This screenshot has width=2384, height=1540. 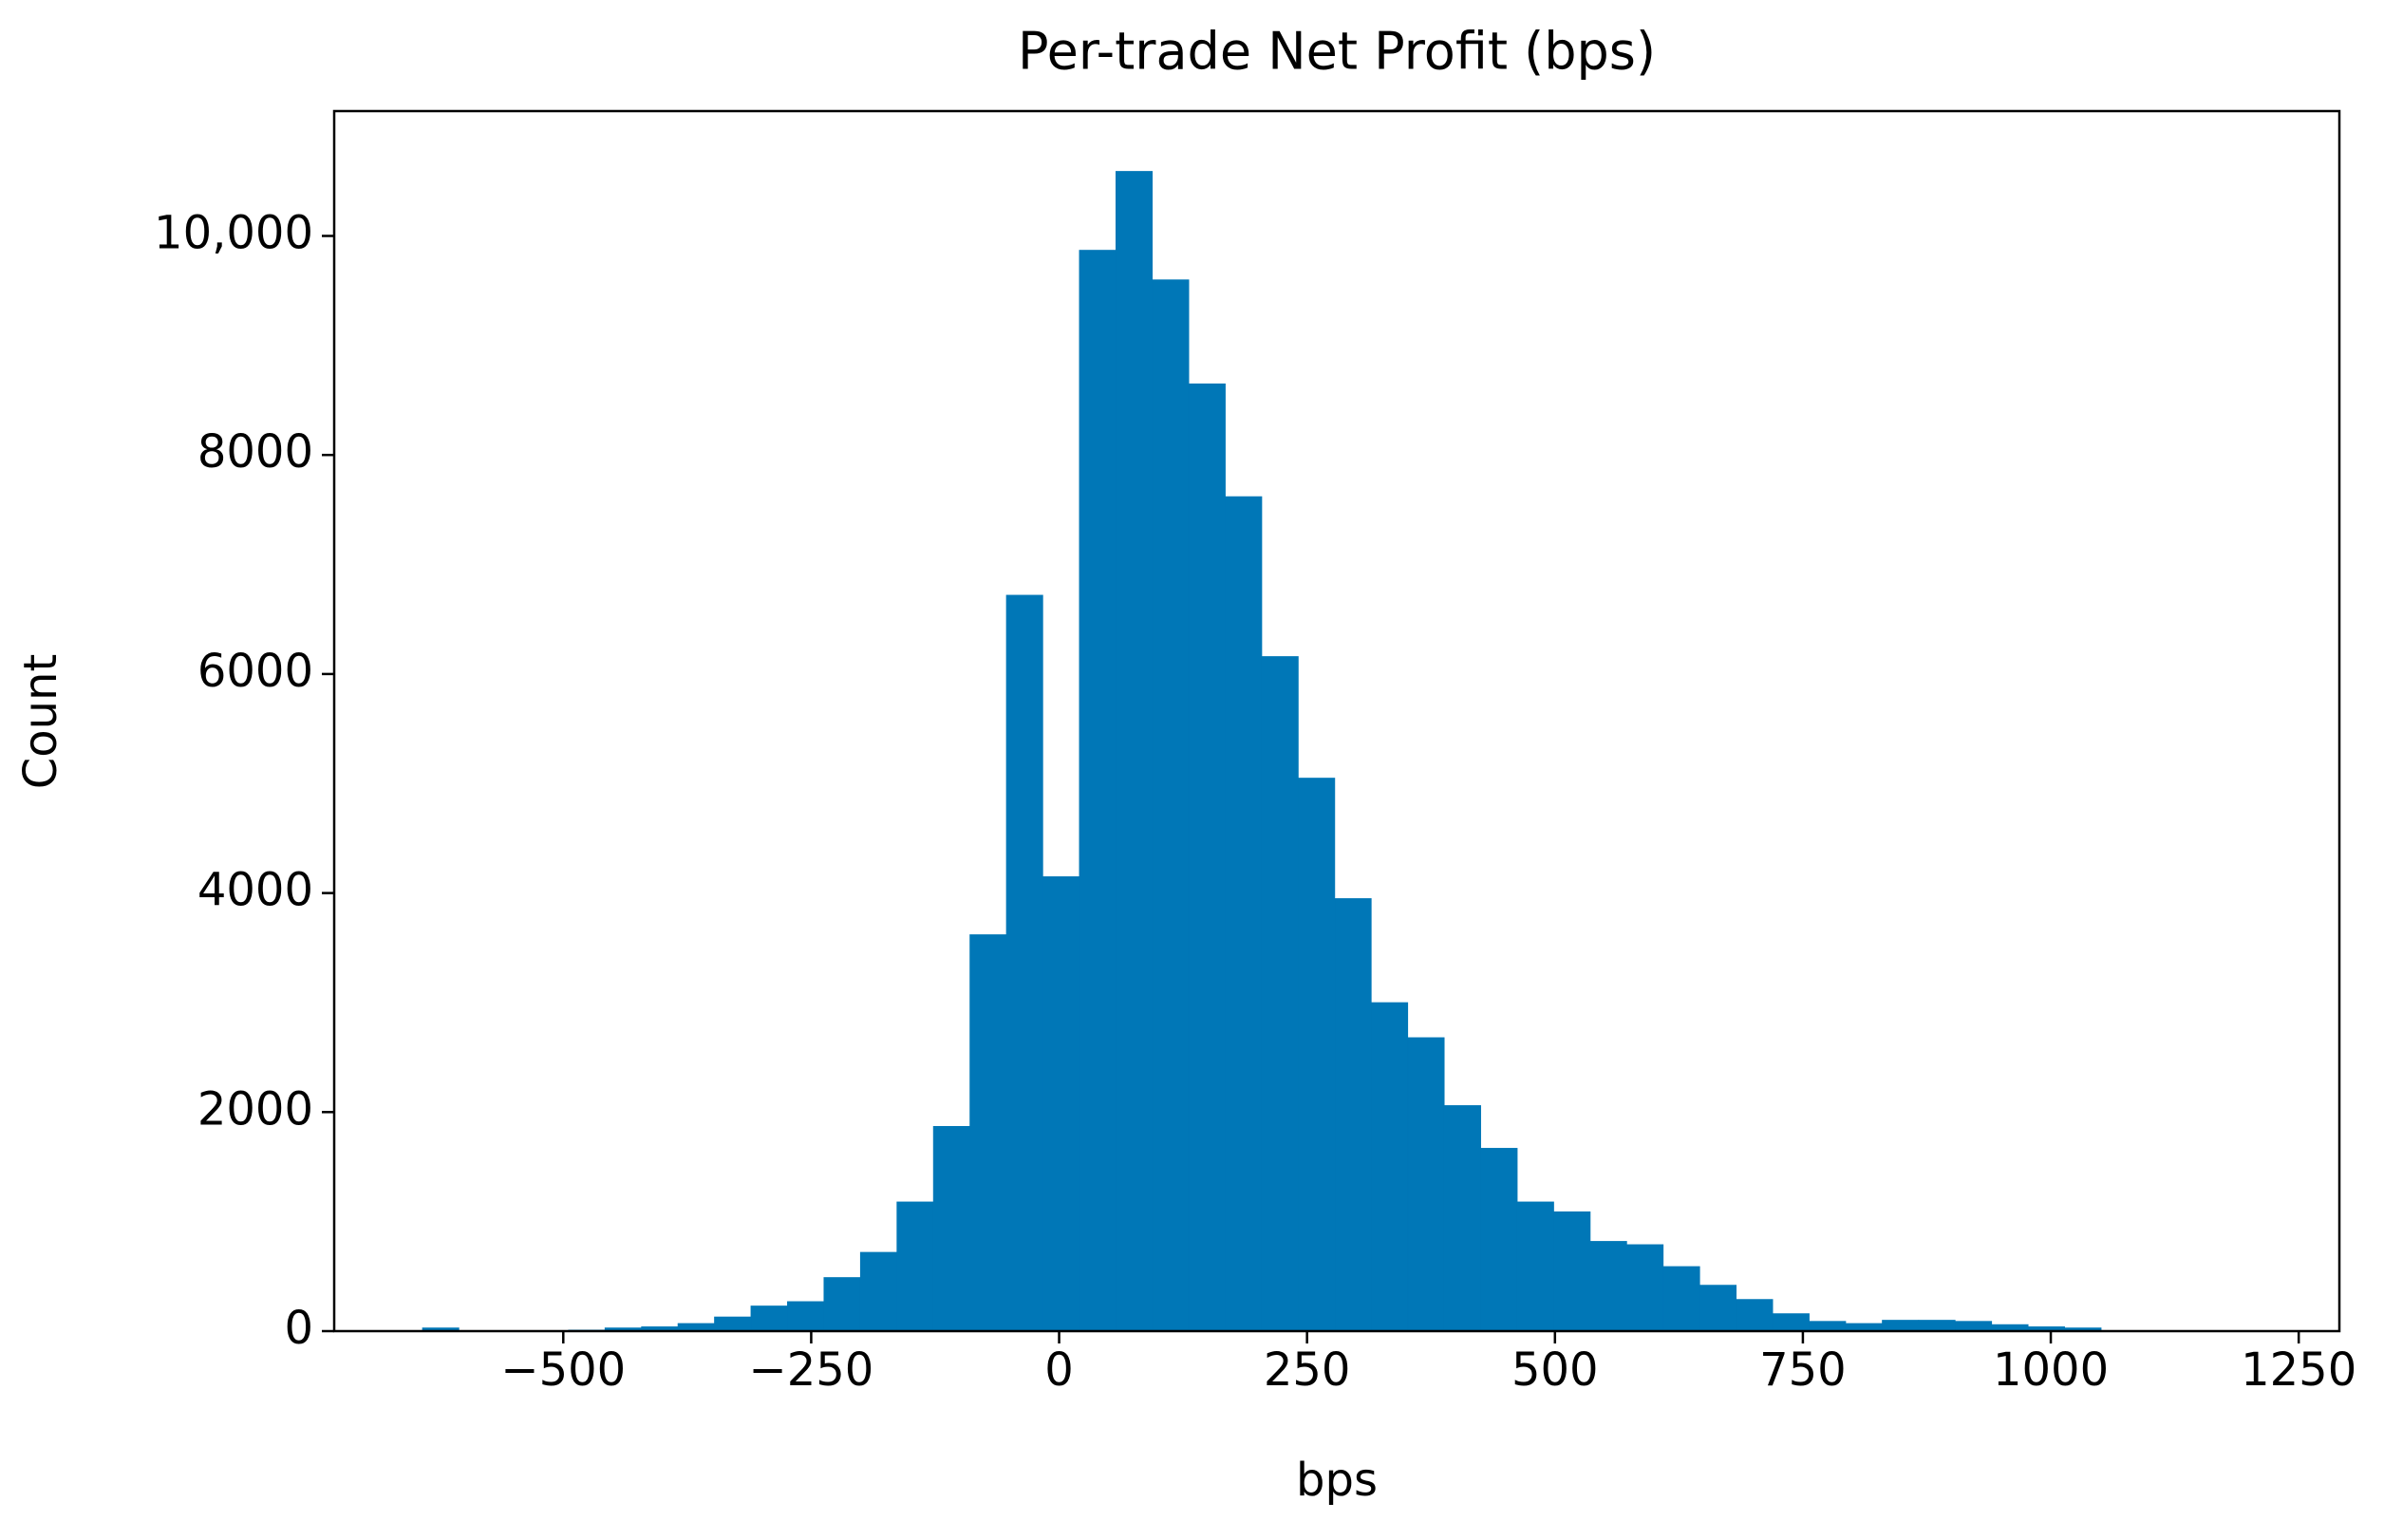 I want to click on y-tick-label: 8000, so click(x=255, y=452).